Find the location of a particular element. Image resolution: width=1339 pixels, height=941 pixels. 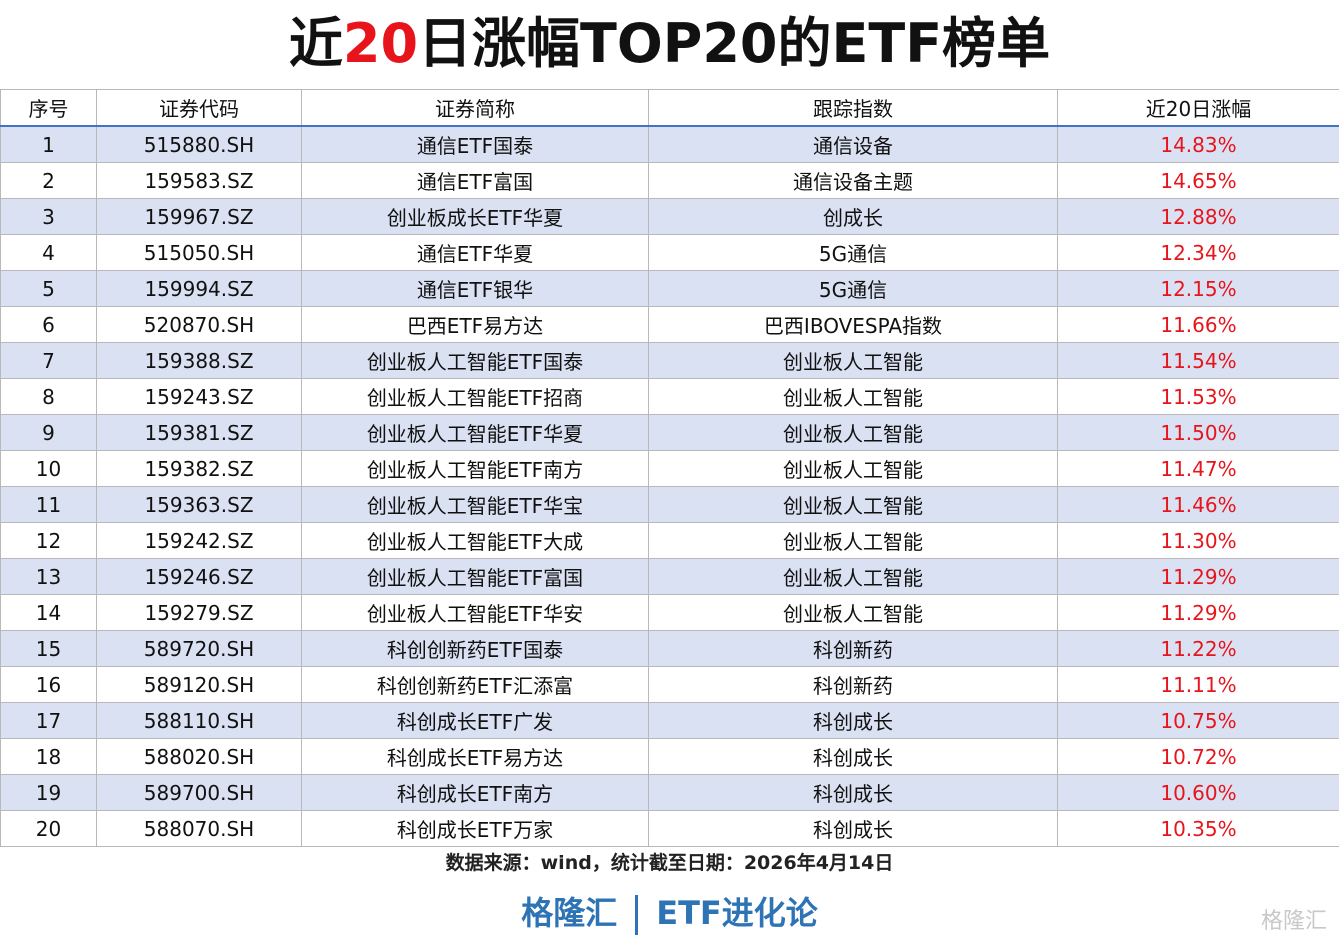

table-cell: 11.54% is located at coordinates (1198, 360).